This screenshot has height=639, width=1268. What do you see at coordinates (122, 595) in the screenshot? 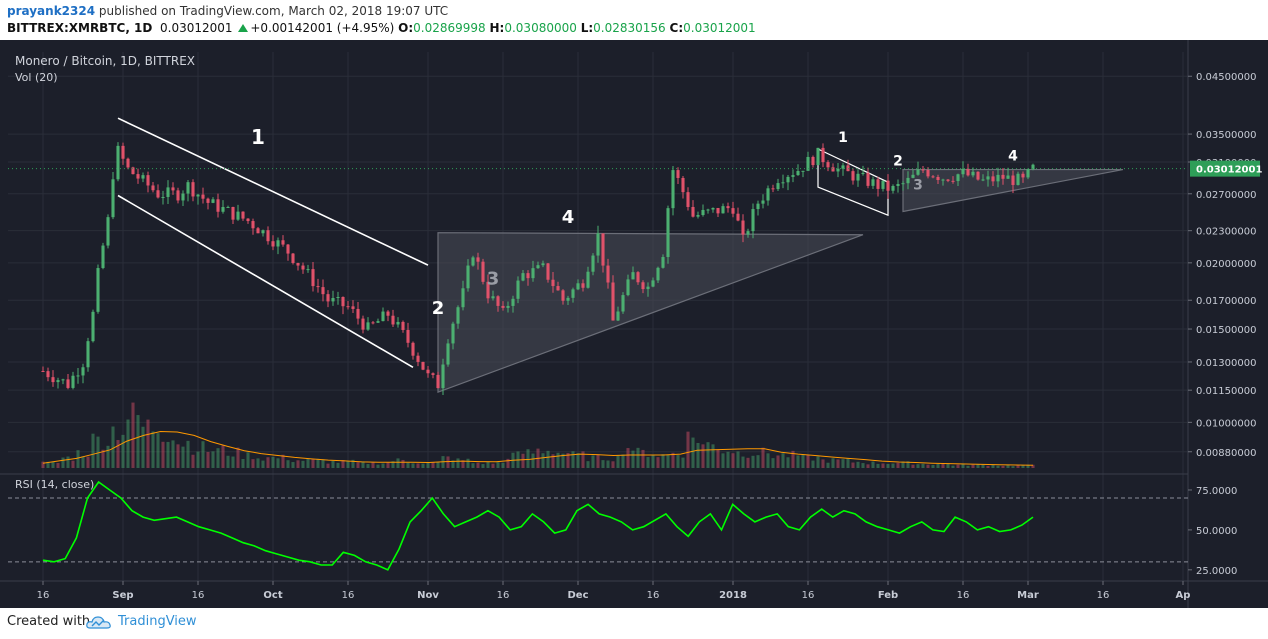
I see `time-tick-label: Sep` at bounding box center [122, 595].